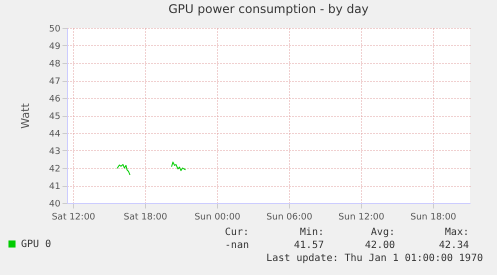 The width and height of the screenshot is (497, 275). Describe the element at coordinates (379, 245) in the screenshot. I see `text: 42.00` at that location.